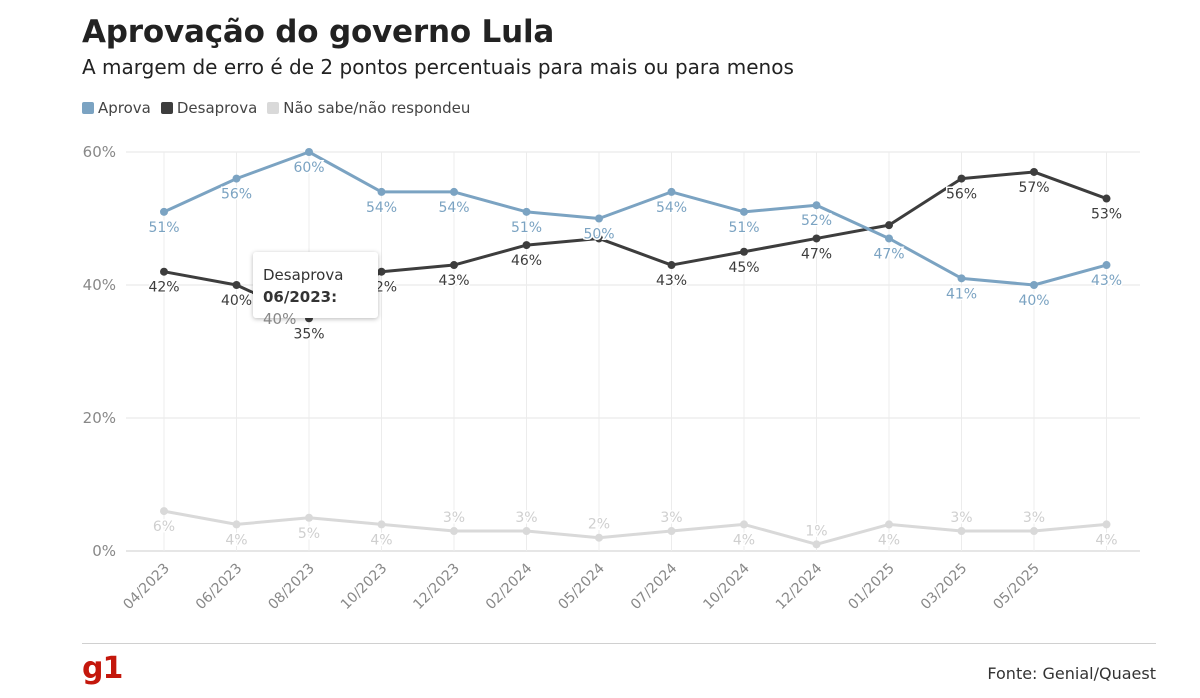  What do you see at coordinates (1016, 587) in the screenshot?
I see `x-tick-label: 05/2025` at bounding box center [1016, 587].